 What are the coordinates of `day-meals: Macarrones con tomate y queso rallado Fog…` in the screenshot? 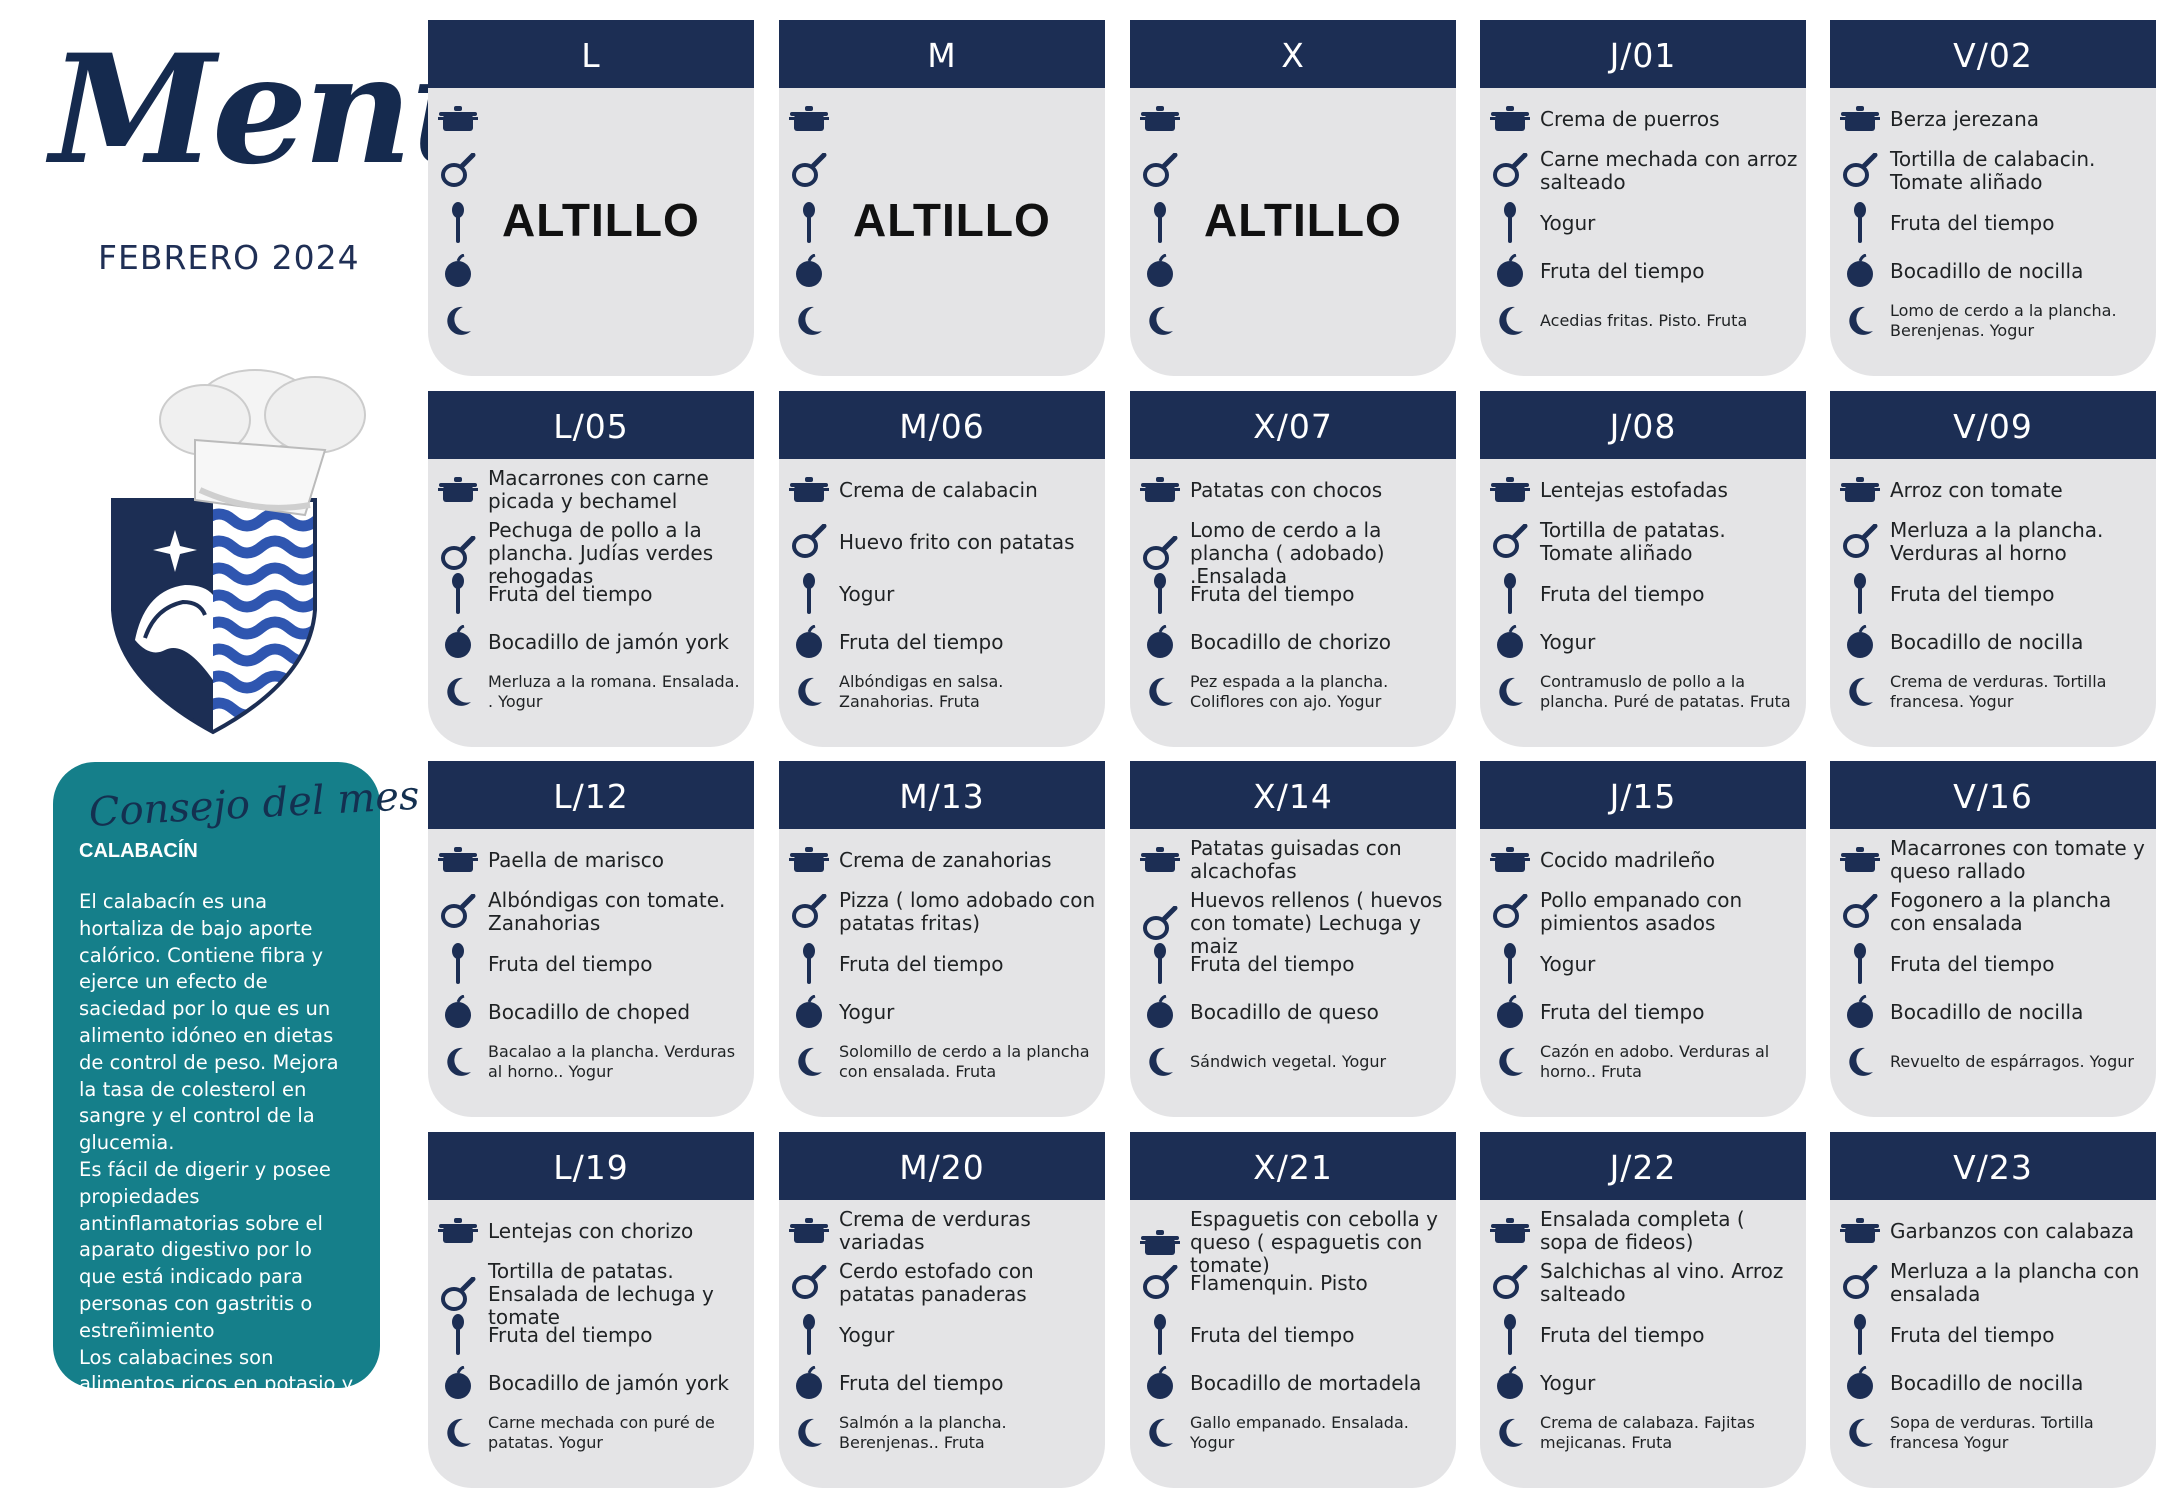 It's located at (1993, 973).